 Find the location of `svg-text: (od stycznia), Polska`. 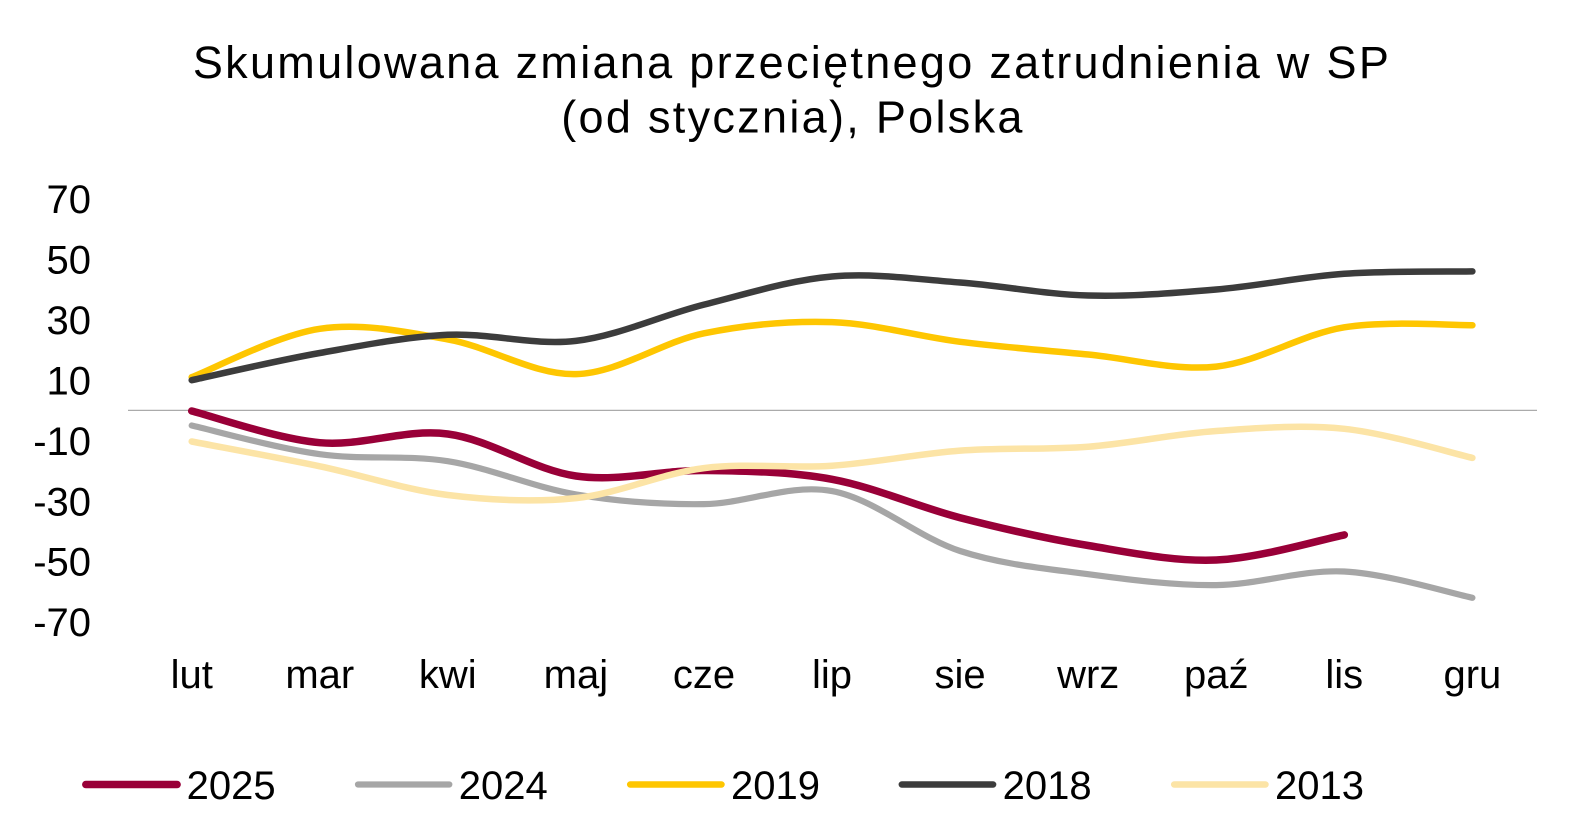

svg-text: (od stycznia), Polska is located at coordinates (792, 117).